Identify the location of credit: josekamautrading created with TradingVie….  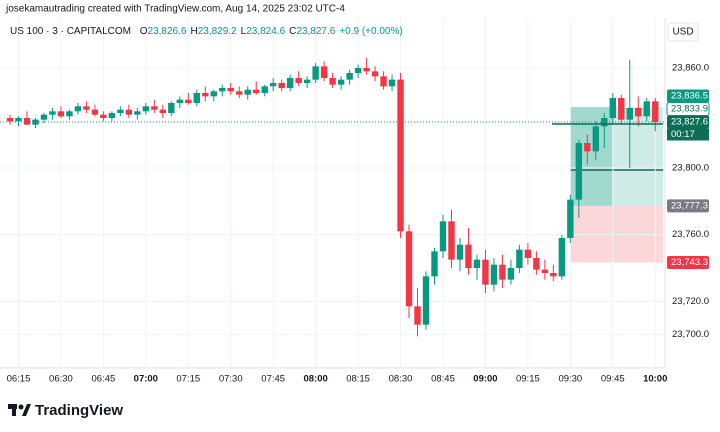
(175, 9).